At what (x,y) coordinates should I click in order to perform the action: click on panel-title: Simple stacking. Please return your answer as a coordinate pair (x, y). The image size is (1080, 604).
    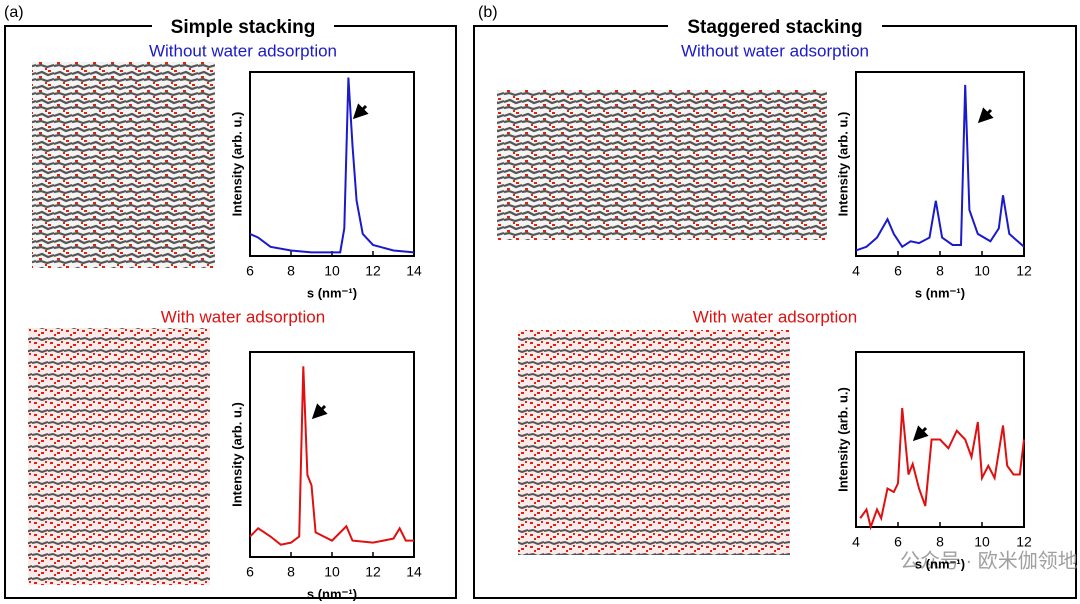
    Looking at the image, I should click on (243, 27).